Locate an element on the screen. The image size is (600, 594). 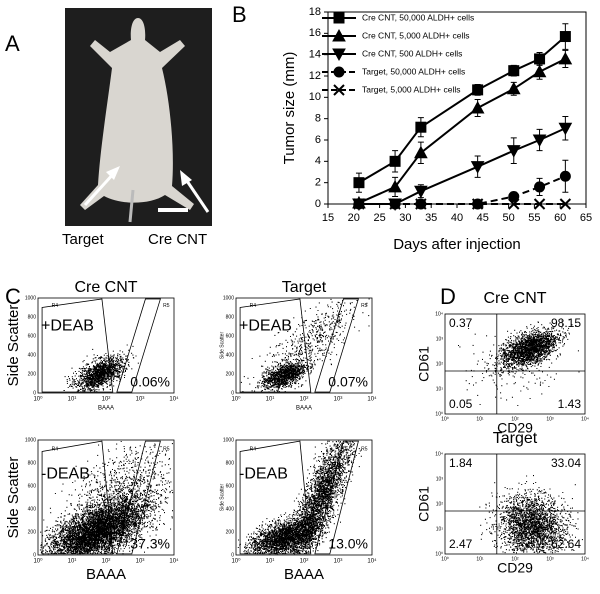
panel-label: D is located at coordinates (448, 296).